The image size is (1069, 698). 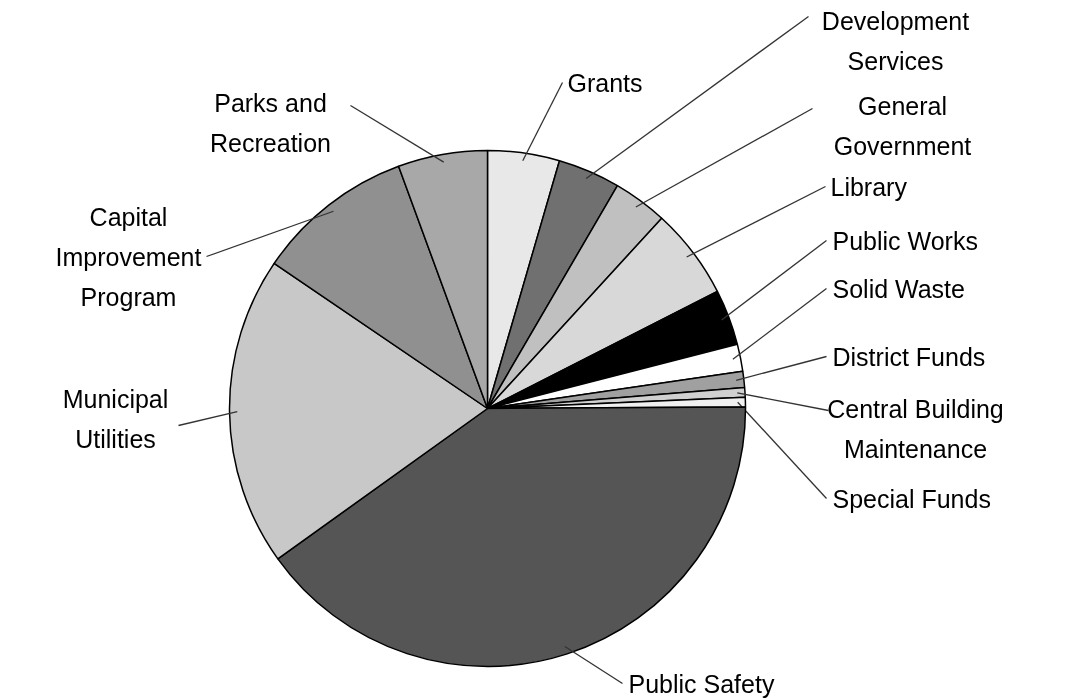 What do you see at coordinates (898, 288) in the screenshot?
I see `slice-label: Solid Waste` at bounding box center [898, 288].